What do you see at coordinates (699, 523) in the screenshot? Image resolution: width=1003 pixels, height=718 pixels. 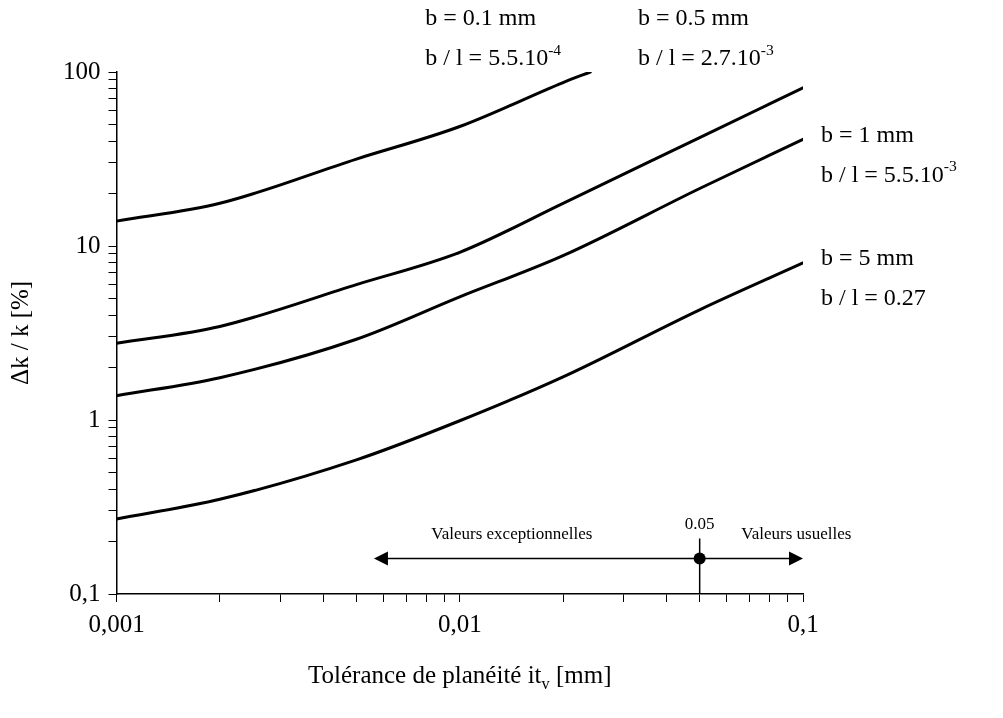 I see `annotation: 0.05` at bounding box center [699, 523].